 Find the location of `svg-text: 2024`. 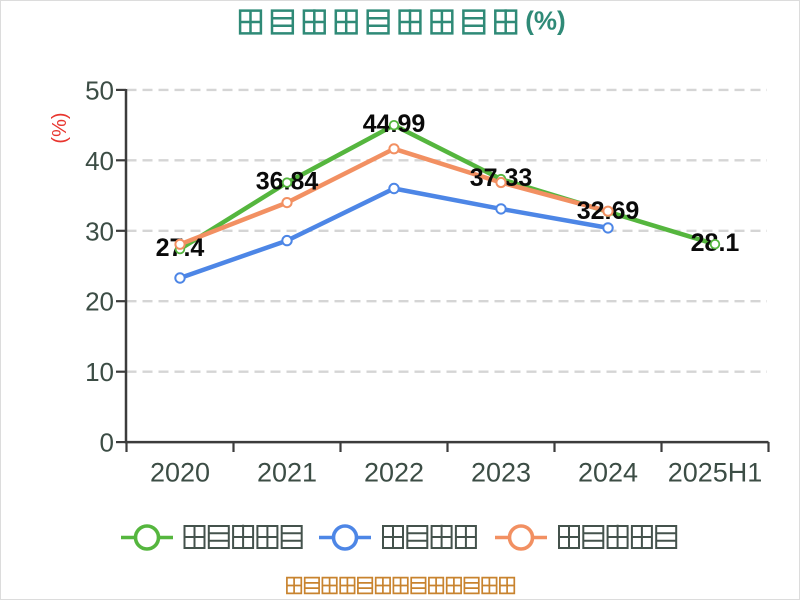

svg-text: 2024 is located at coordinates (608, 472).